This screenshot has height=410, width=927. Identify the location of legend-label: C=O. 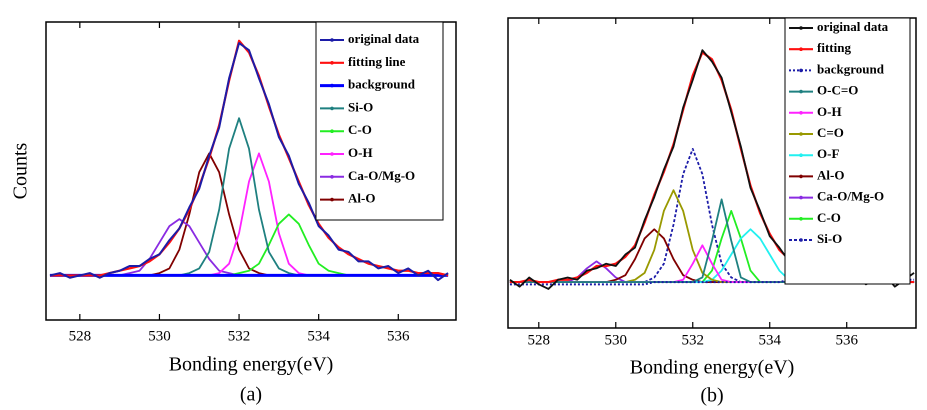
(830, 132).